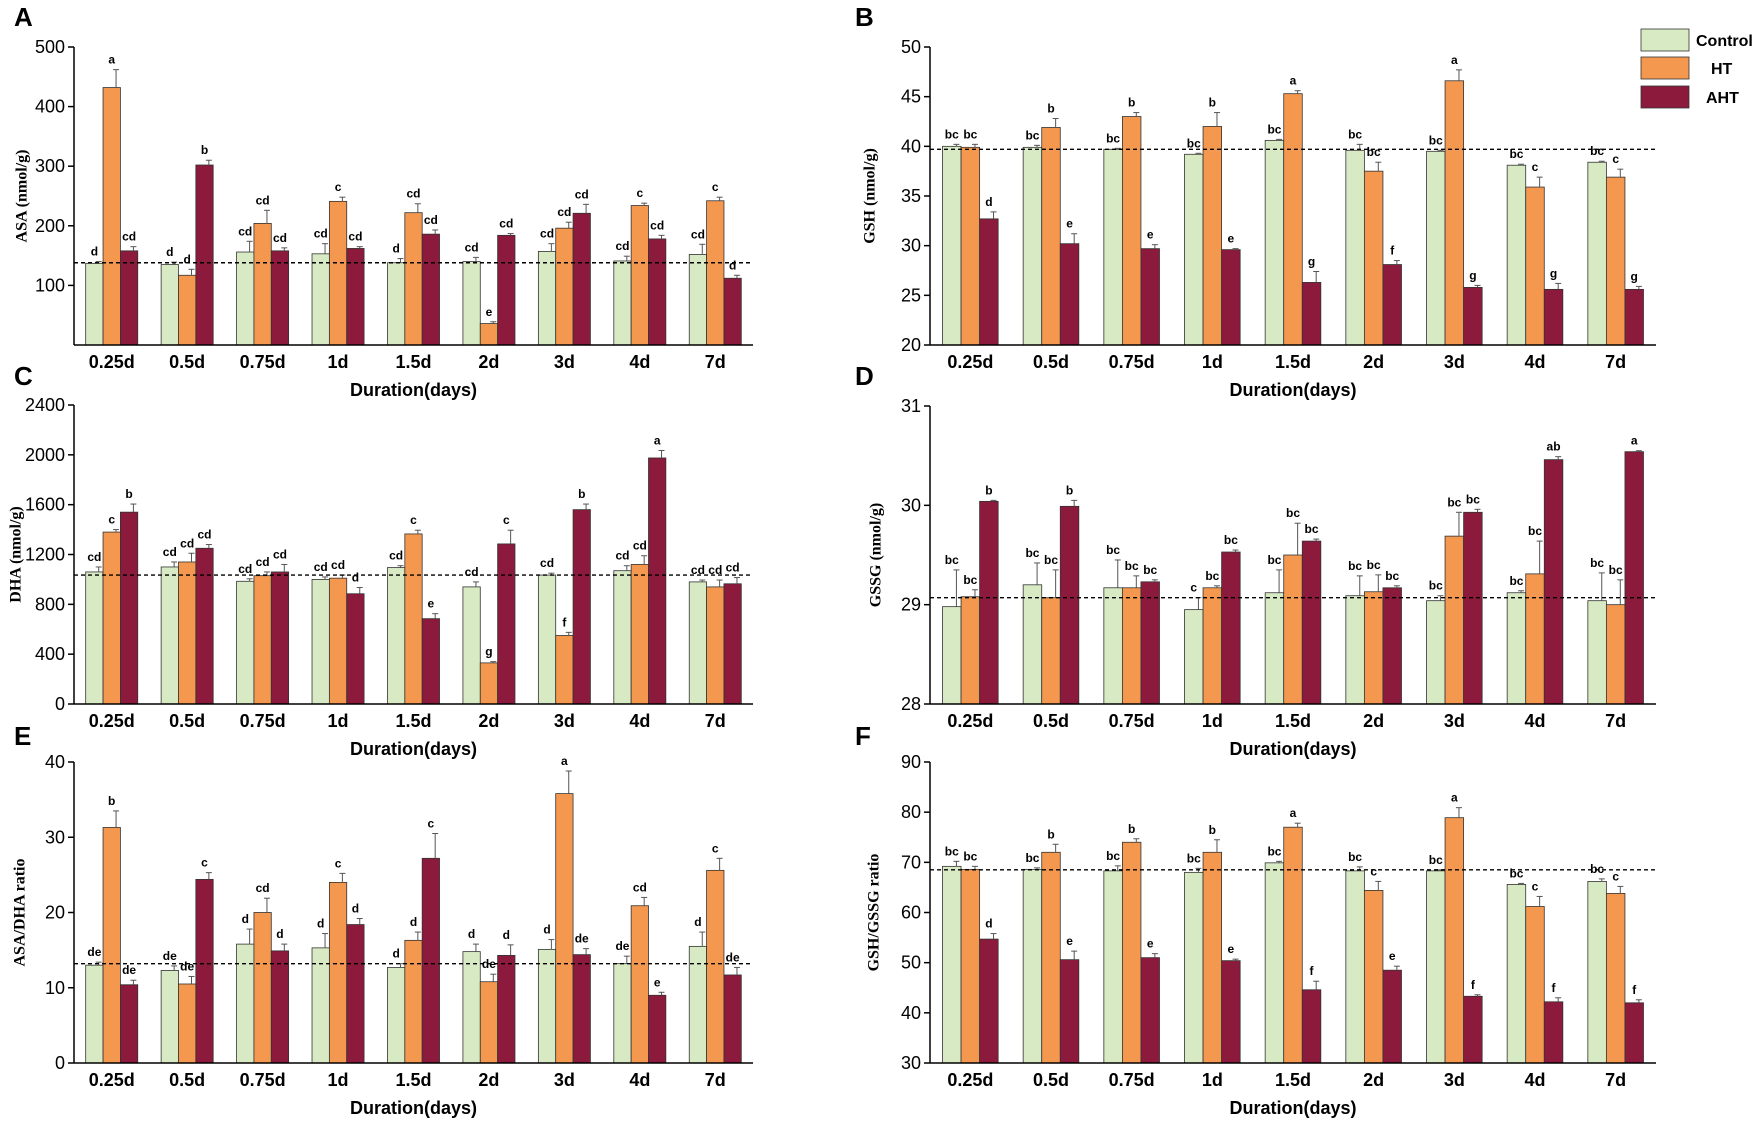 The width and height of the screenshot is (1757, 1122). What do you see at coordinates (50, 285) in the screenshot?
I see `y-tick-label-a: 100` at bounding box center [50, 285].